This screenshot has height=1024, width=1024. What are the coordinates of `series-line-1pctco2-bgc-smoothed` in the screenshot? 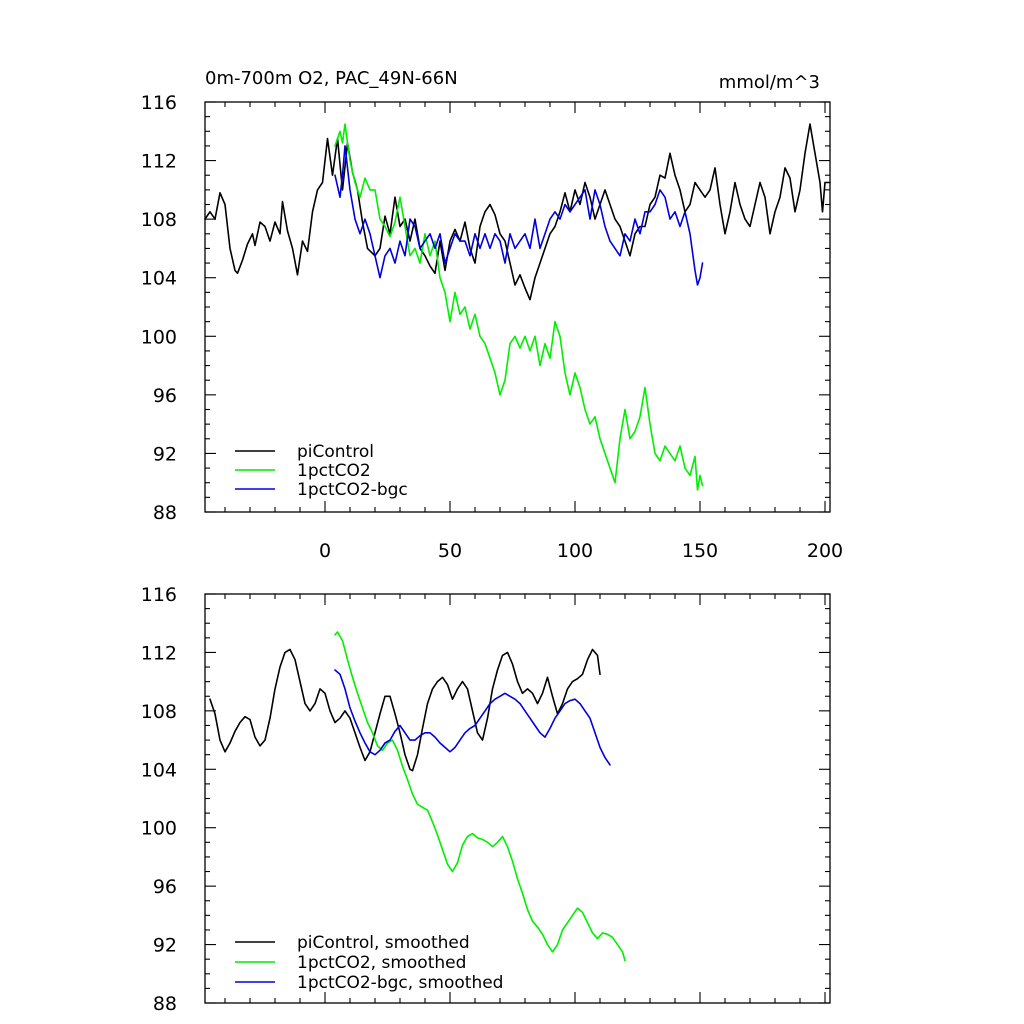 It's located at (472, 717).